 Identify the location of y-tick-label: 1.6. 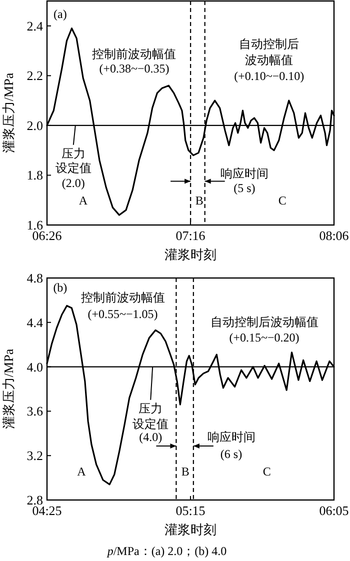
(35, 225).